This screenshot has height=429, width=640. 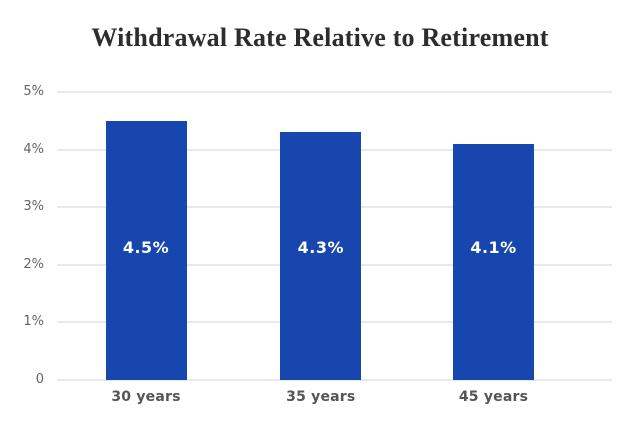 I want to click on bar-value-label: 4.5%, so click(x=146, y=247).